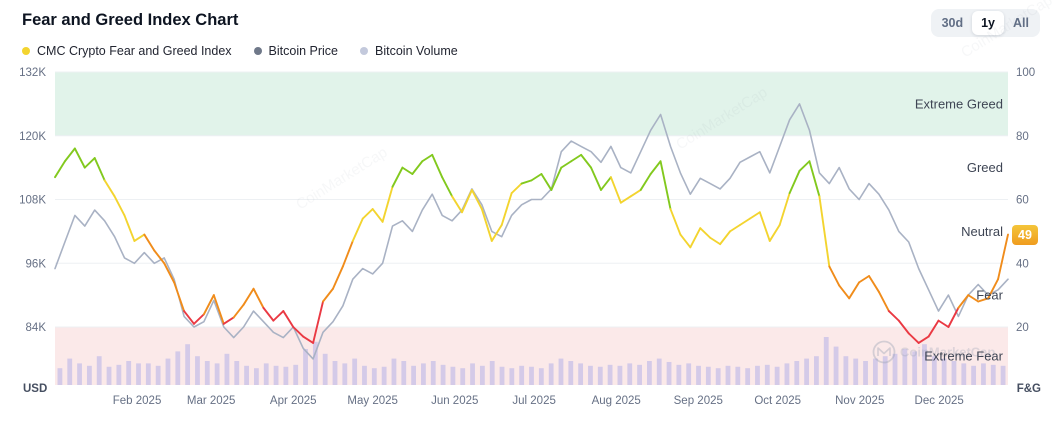 The width and height of the screenshot is (1058, 444). Describe the element at coordinates (963, 356) in the screenshot. I see `zone-label-extreme-fear: Extreme Fear` at that location.